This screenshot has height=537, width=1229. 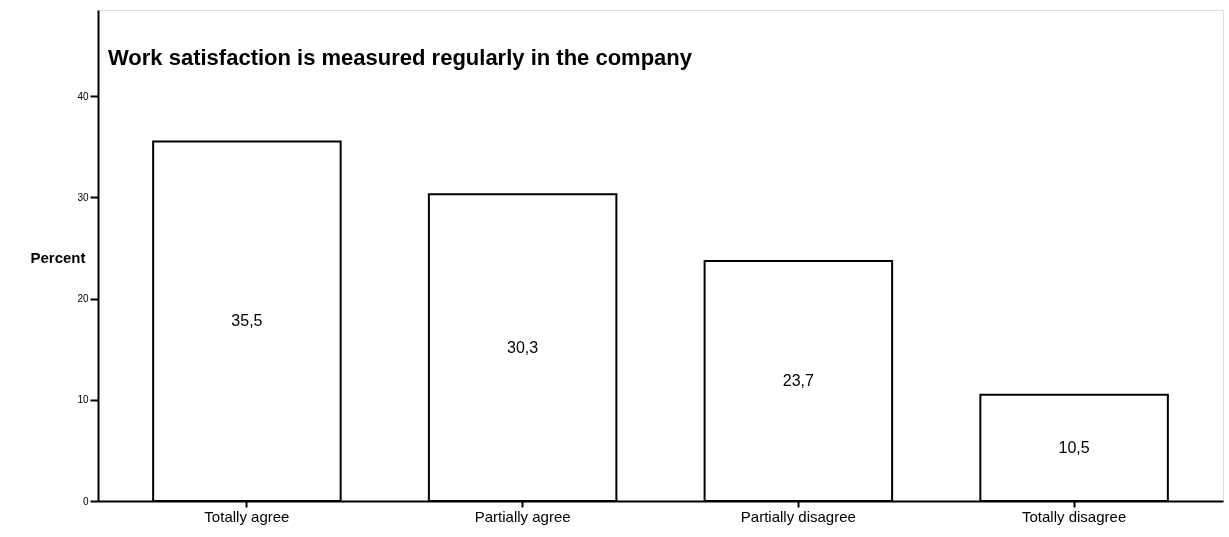 What do you see at coordinates (798, 381) in the screenshot?
I see `data-label: 23,7` at bounding box center [798, 381].